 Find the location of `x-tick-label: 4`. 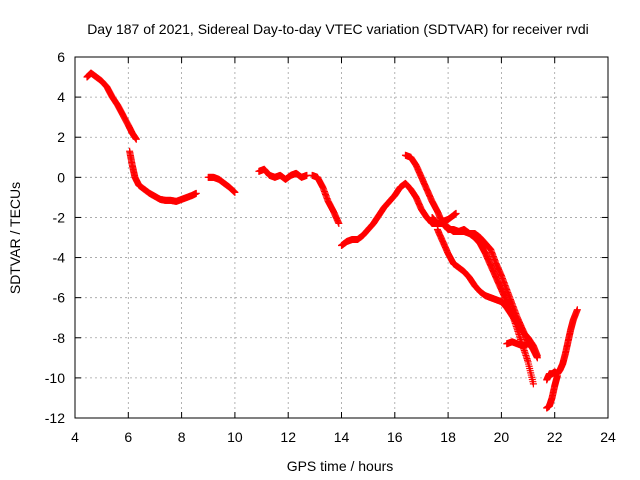

x-tick-label: 4 is located at coordinates (75, 437).